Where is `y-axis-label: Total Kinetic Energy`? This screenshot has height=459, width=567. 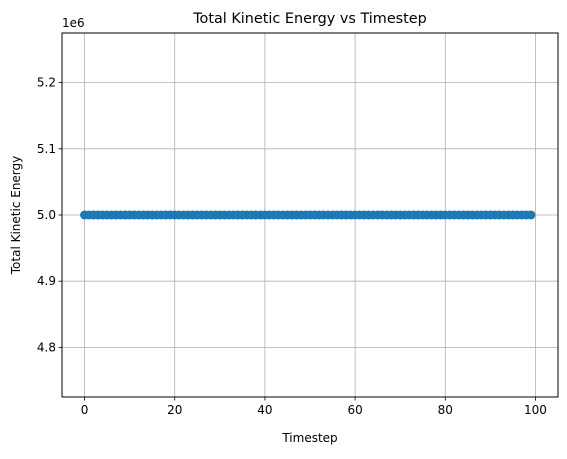
y-axis-label: Total Kinetic Energy is located at coordinates (16, 216).